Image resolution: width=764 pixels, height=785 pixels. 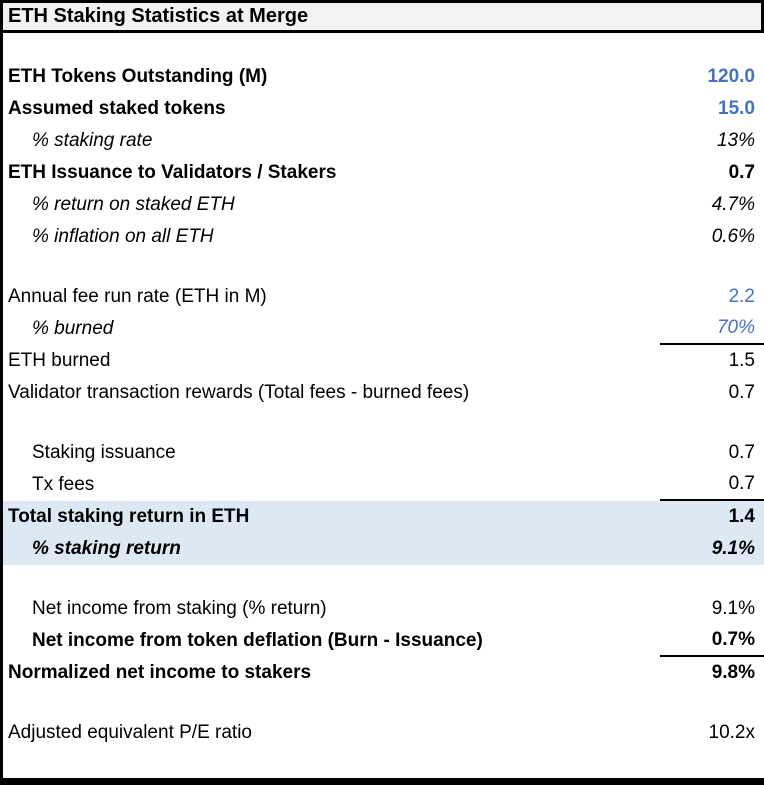 What do you see at coordinates (383, 733) in the screenshot?
I see `table-row: Adjusted equivalent P/E ratio 10.2x` at bounding box center [383, 733].